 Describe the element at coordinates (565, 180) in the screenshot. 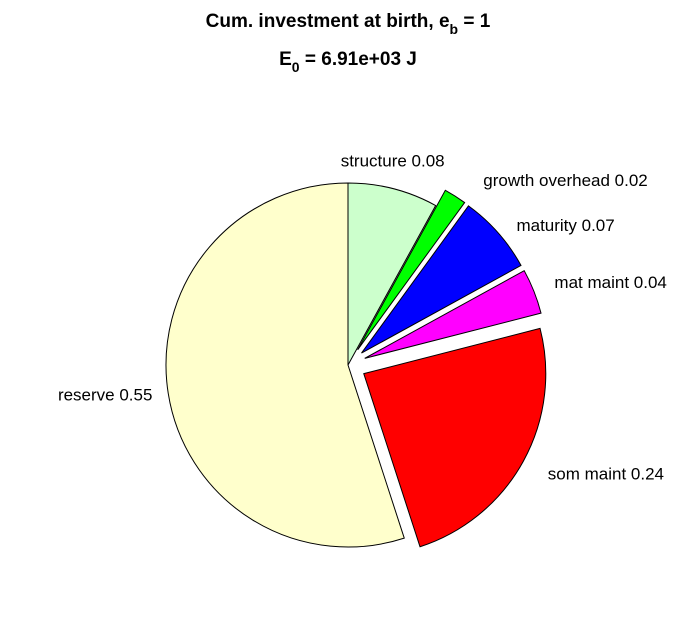

I see `pie-label-growth-overhead: growth overhead 0.02` at that location.